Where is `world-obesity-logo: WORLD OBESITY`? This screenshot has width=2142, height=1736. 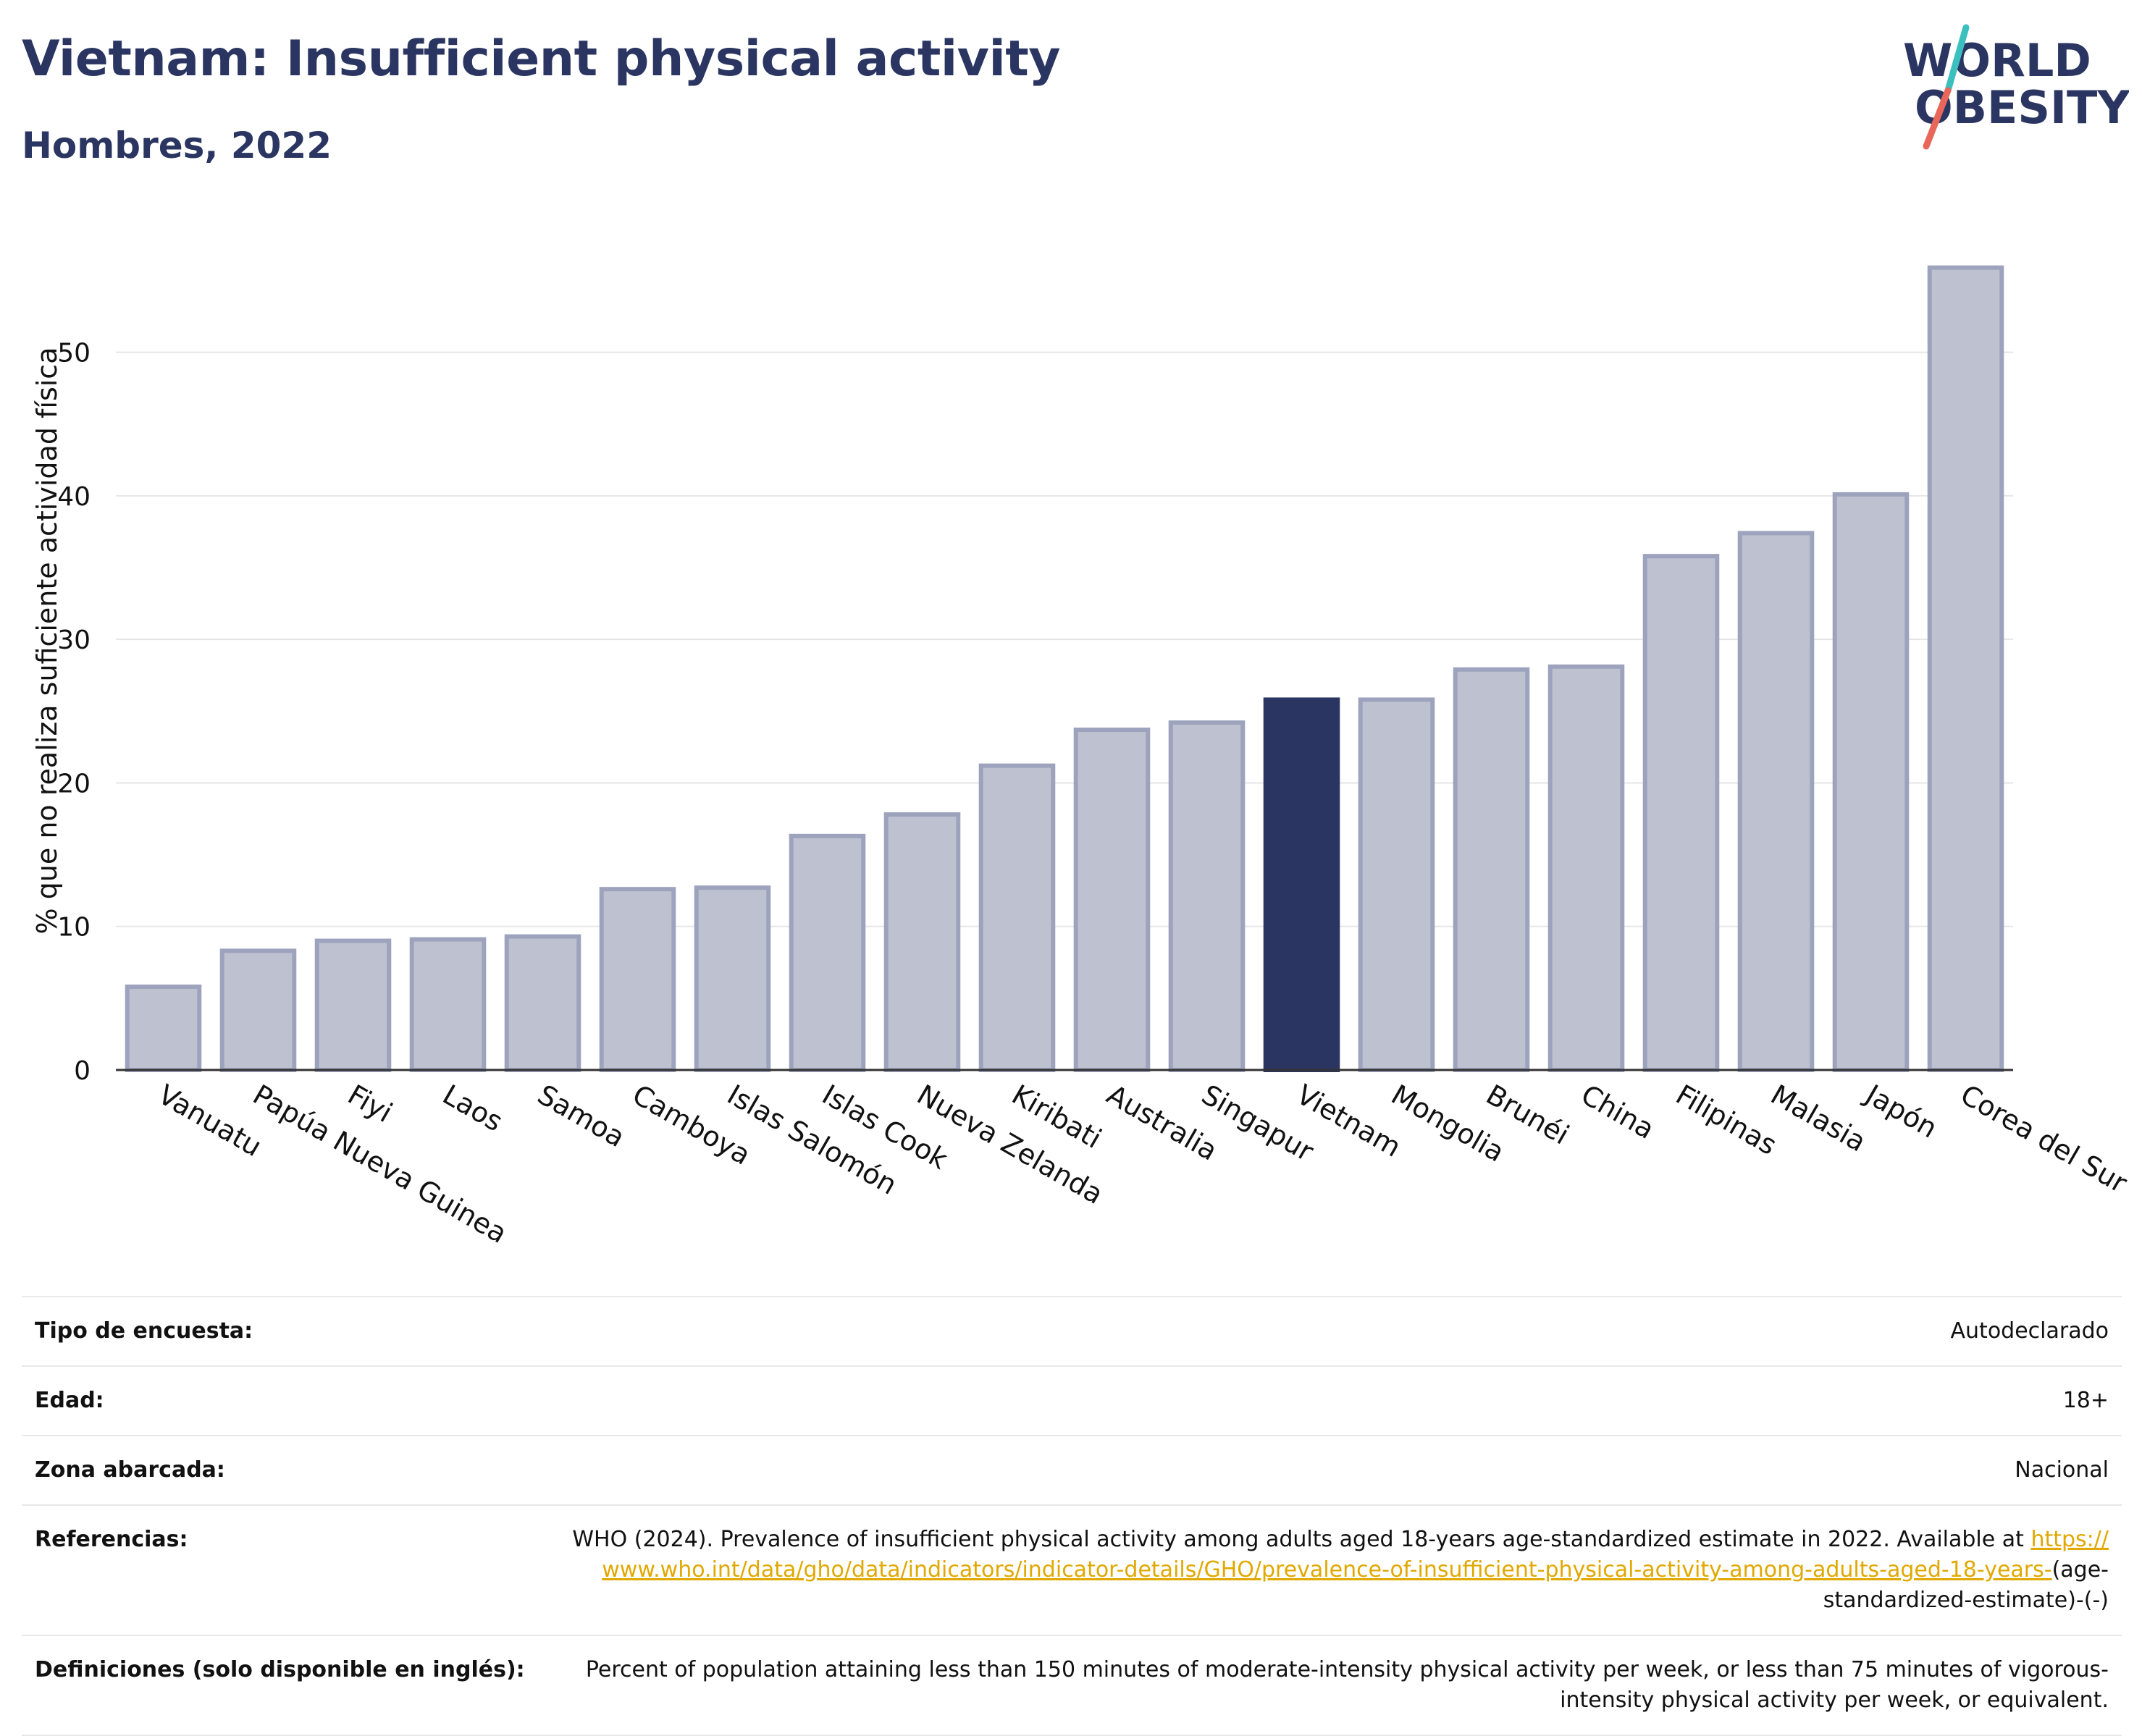 world-obesity-logo: WORLD OBESITY is located at coordinates (2016, 87).